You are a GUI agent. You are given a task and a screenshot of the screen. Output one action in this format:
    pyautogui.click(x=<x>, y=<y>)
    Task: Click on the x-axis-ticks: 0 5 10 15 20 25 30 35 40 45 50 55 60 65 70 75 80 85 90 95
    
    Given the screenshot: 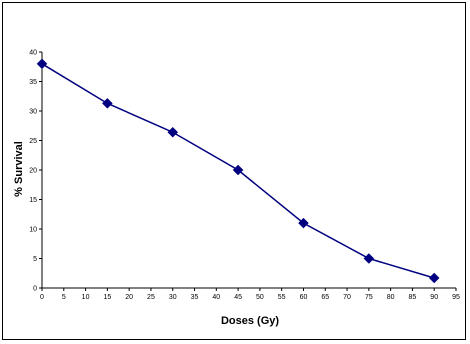 What is the action you would take?
    pyautogui.click(x=250, y=294)
    